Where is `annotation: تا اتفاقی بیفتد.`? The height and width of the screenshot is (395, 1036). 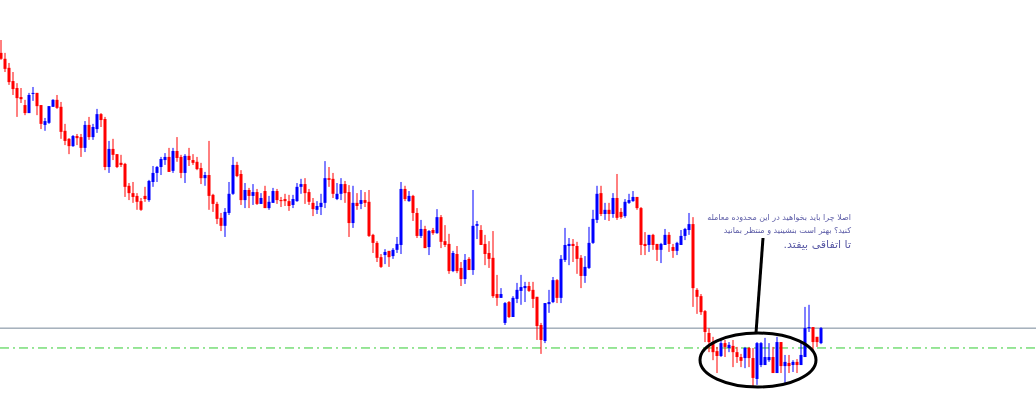
annotation: تا اتفاقی بیفتد. is located at coordinates (817, 244).